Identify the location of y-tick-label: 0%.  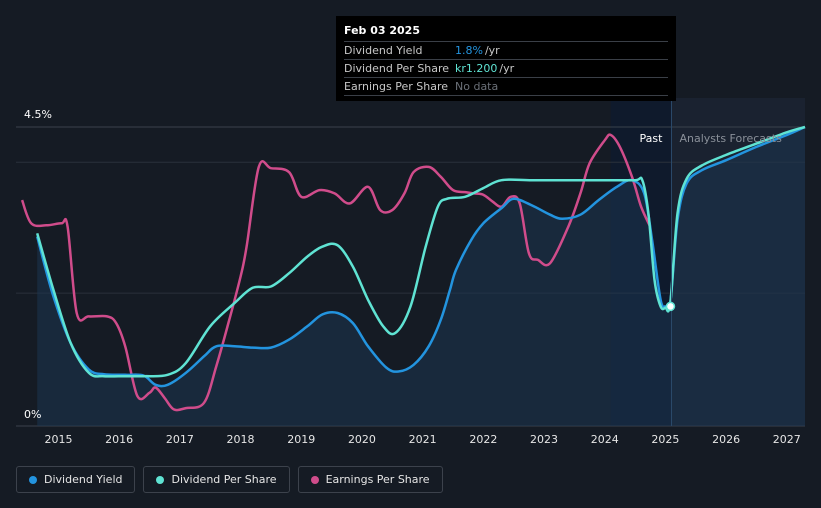
(32, 414).